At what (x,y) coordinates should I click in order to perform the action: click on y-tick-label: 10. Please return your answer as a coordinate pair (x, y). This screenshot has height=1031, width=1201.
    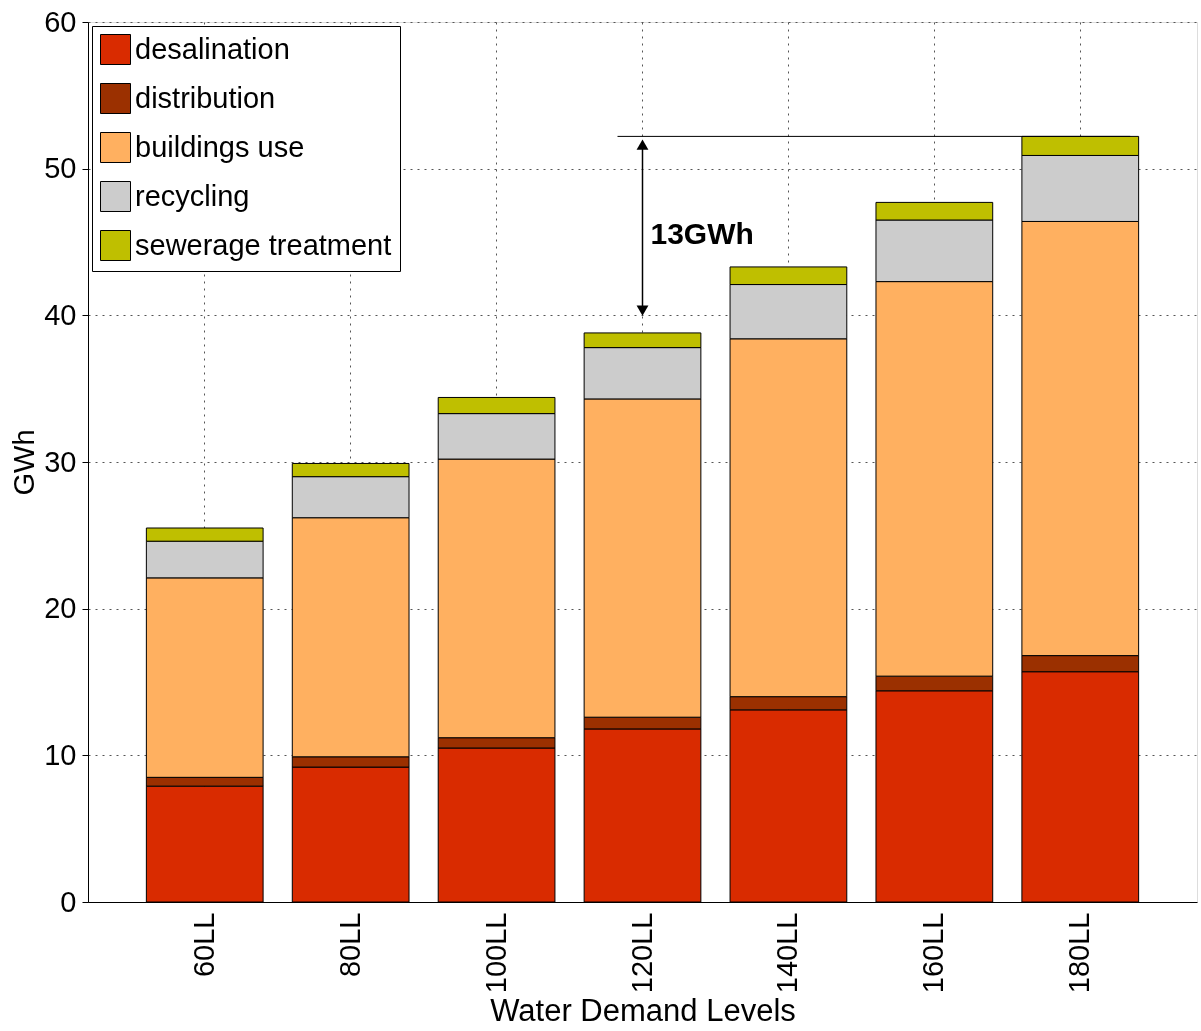
    Looking at the image, I should click on (60, 754).